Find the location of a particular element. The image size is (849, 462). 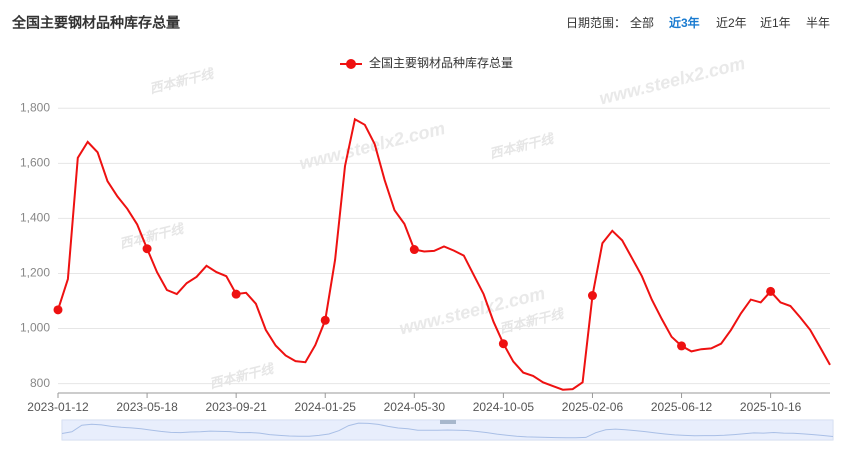

chart-title: 全国主要钢材品种库存总量 is located at coordinates (95, 23).